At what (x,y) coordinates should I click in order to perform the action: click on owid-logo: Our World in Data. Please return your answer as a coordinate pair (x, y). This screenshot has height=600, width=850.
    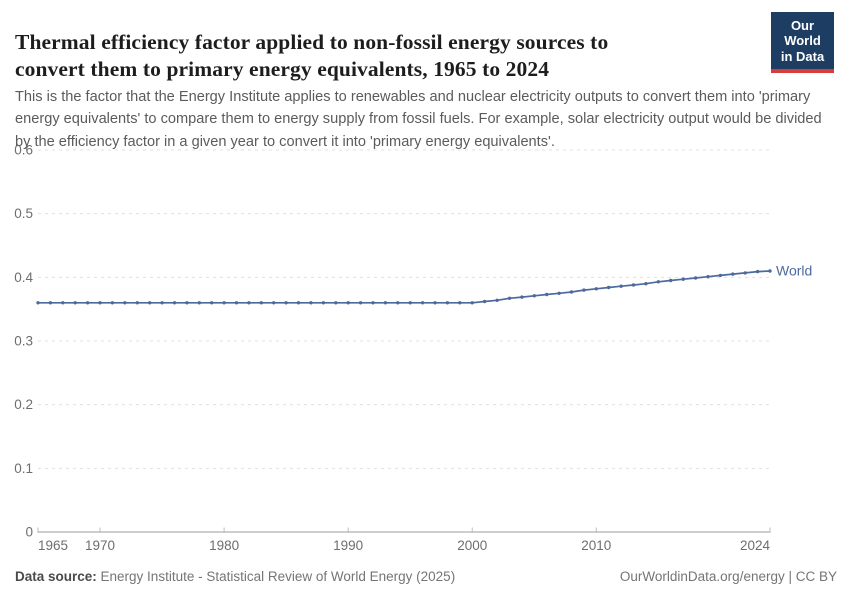
    Looking at the image, I should click on (802, 42).